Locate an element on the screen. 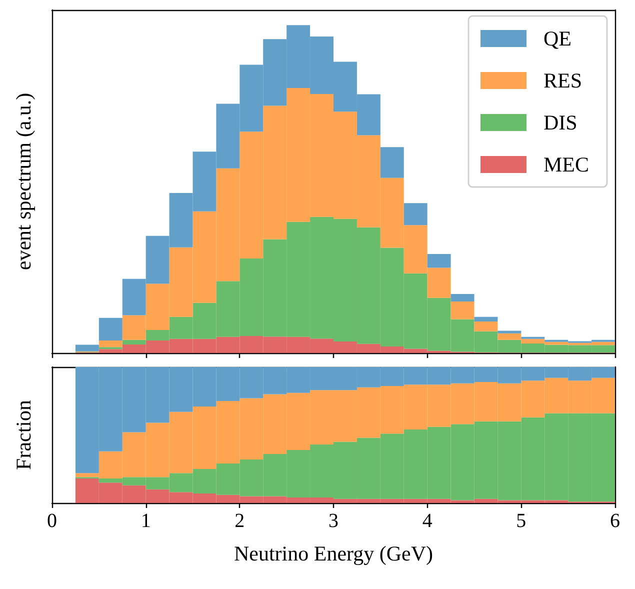 Image resolution: width=635 pixels, height=589 pixels. x-tick-label: 6 is located at coordinates (615, 521).